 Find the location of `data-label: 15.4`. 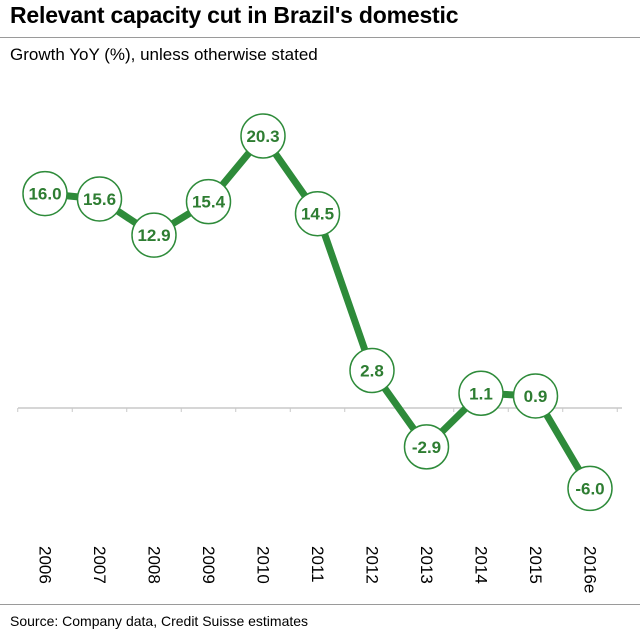

data-label: 15.4 is located at coordinates (209, 202).